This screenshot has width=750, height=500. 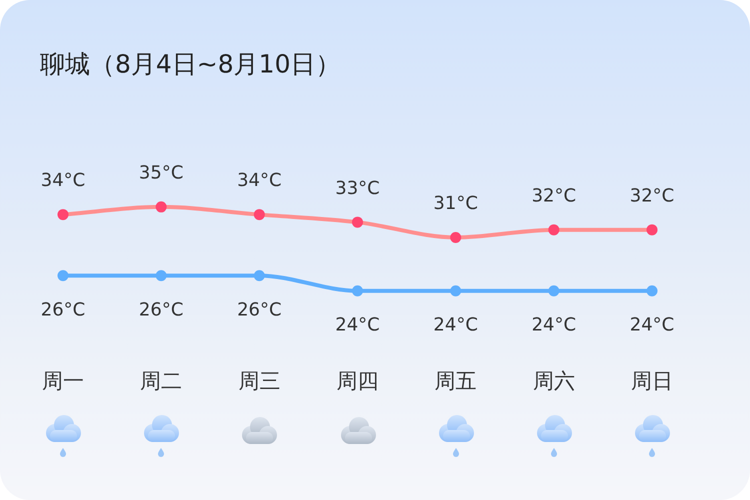 I want to click on data-label: 31°C, so click(x=455, y=203).